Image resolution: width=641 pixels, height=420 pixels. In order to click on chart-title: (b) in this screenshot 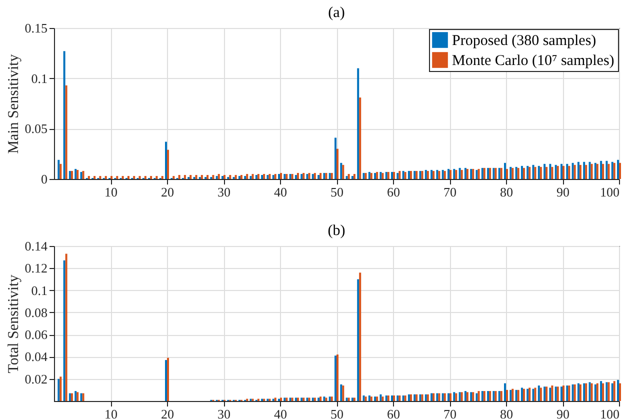, I will do `click(337, 231)`.